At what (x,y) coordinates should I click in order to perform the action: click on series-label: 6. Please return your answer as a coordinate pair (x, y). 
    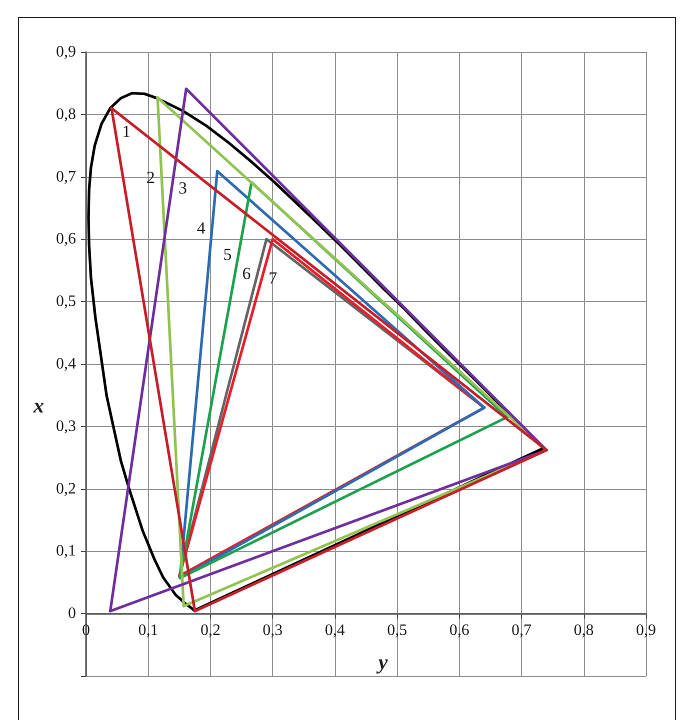
    Looking at the image, I should click on (246, 274).